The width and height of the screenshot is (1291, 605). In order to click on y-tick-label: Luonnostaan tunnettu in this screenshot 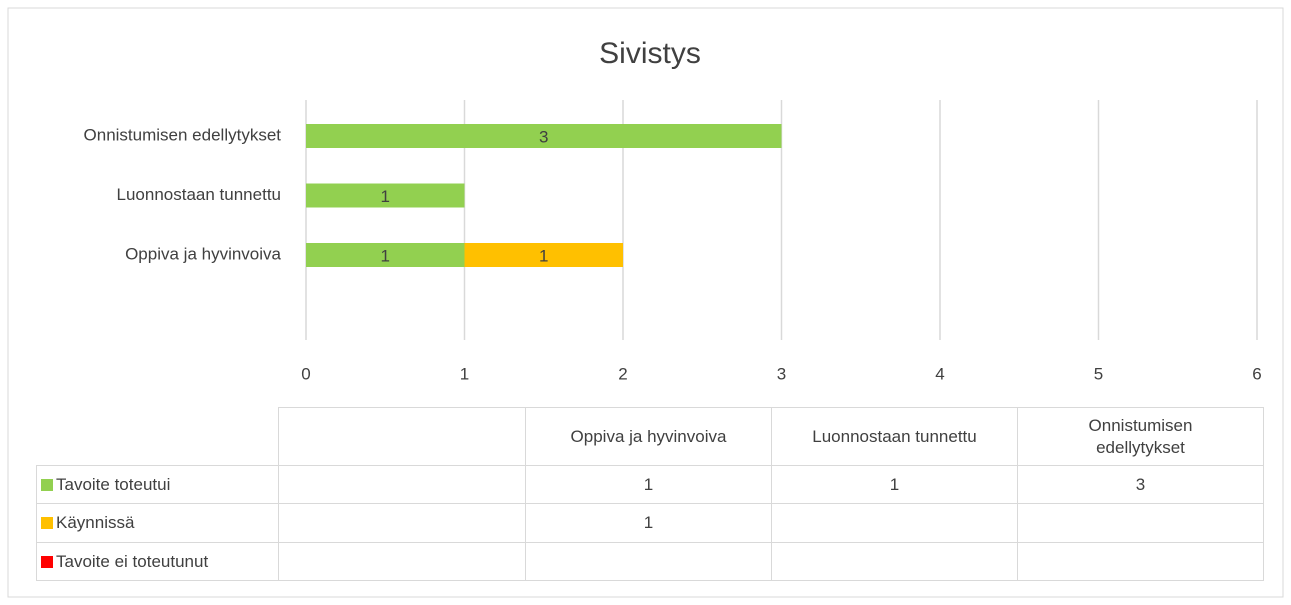, I will do `click(199, 194)`.